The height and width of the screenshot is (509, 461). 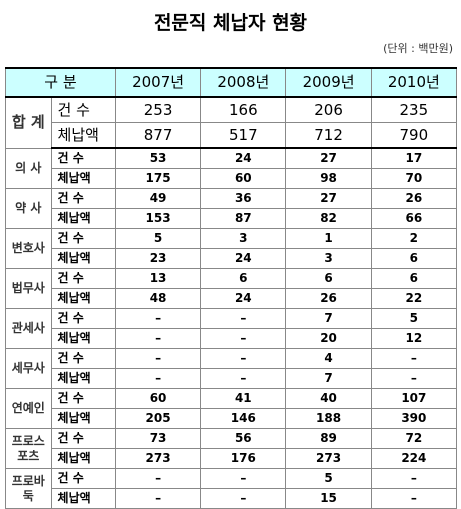 What do you see at coordinates (60, 82) in the screenshot?
I see `column-header: 구 분` at bounding box center [60, 82].